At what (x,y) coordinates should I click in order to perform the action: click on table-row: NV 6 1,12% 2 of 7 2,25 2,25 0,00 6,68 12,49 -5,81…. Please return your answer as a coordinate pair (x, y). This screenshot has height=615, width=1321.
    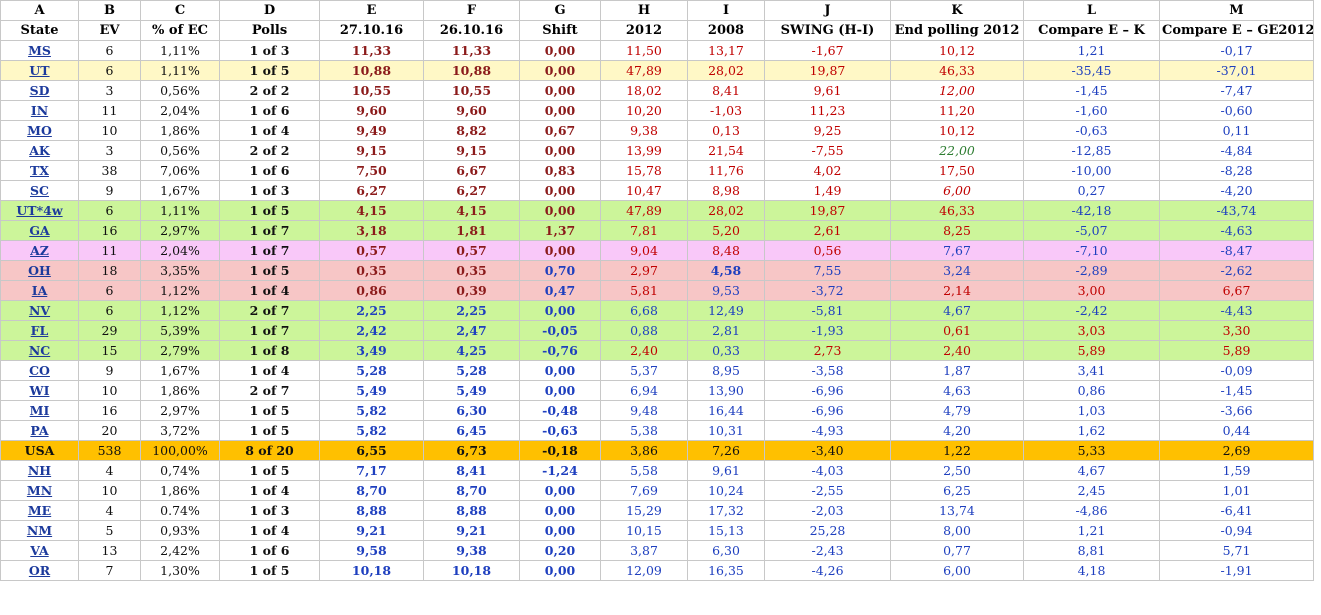
    Looking at the image, I should click on (657, 310).